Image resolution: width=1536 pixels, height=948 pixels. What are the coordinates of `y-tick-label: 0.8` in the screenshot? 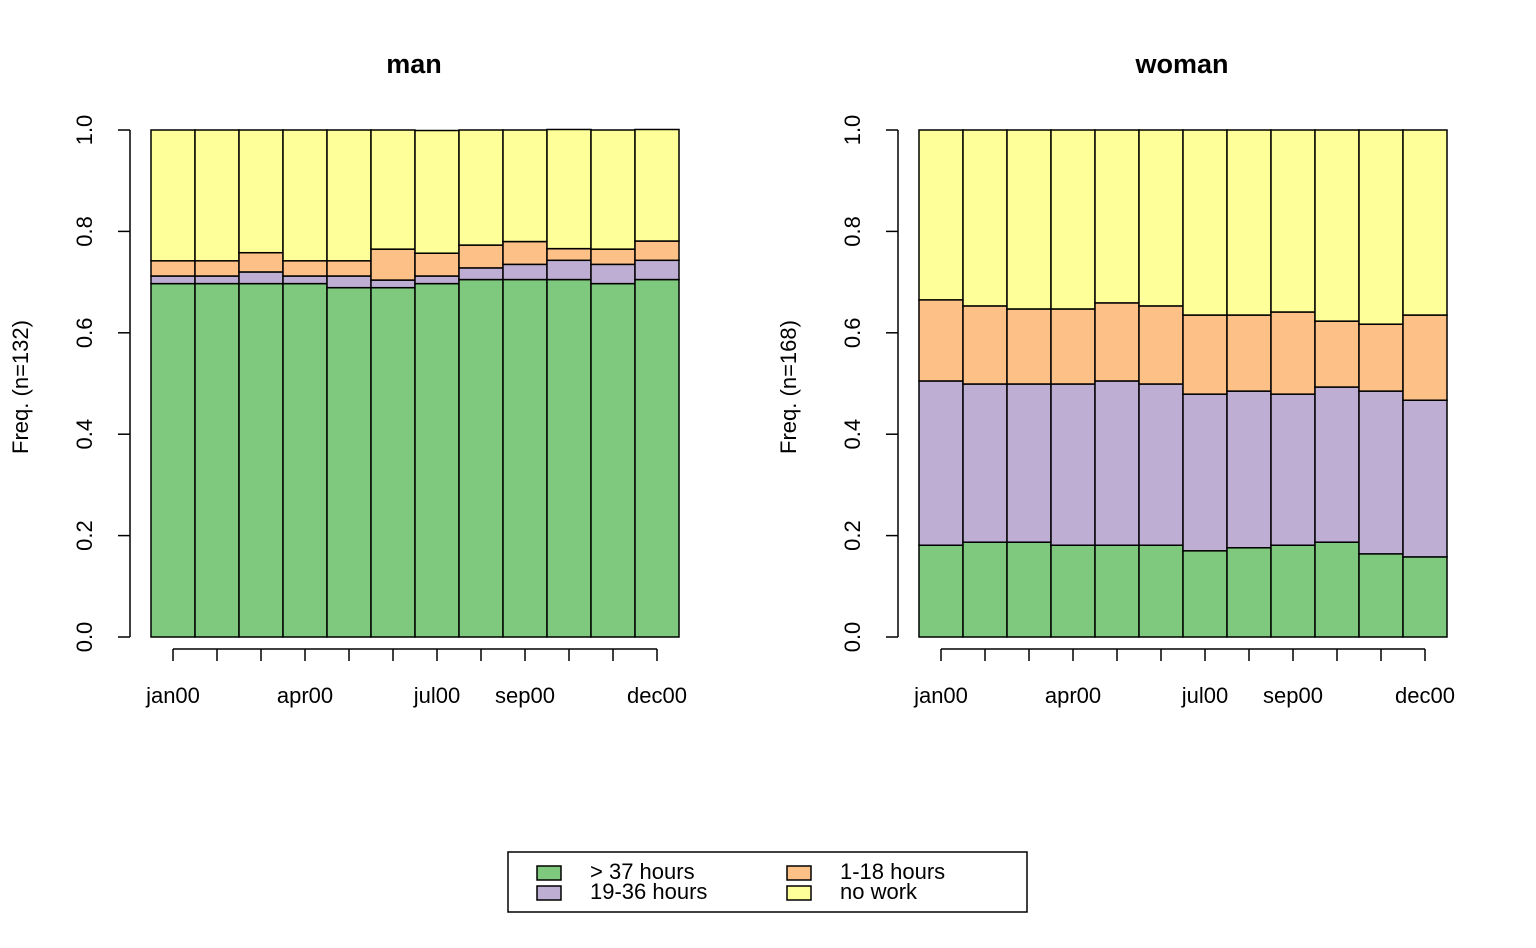 It's located at (84, 231).